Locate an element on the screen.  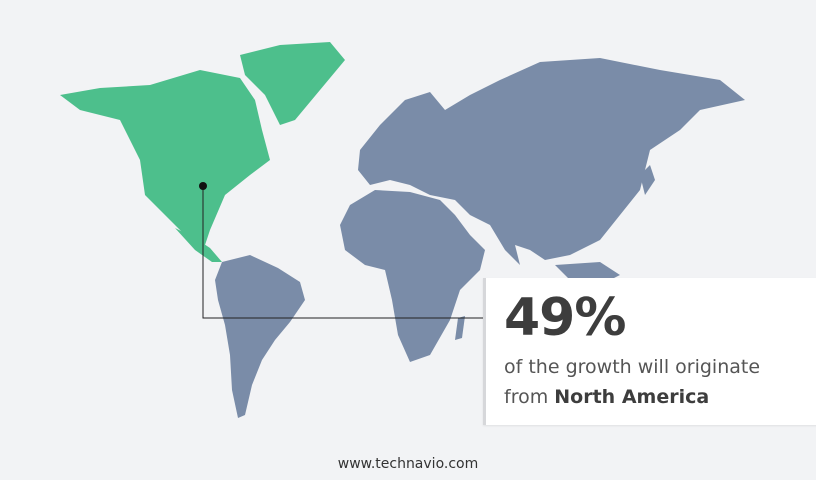
central-america is located at coordinates (198, 245).